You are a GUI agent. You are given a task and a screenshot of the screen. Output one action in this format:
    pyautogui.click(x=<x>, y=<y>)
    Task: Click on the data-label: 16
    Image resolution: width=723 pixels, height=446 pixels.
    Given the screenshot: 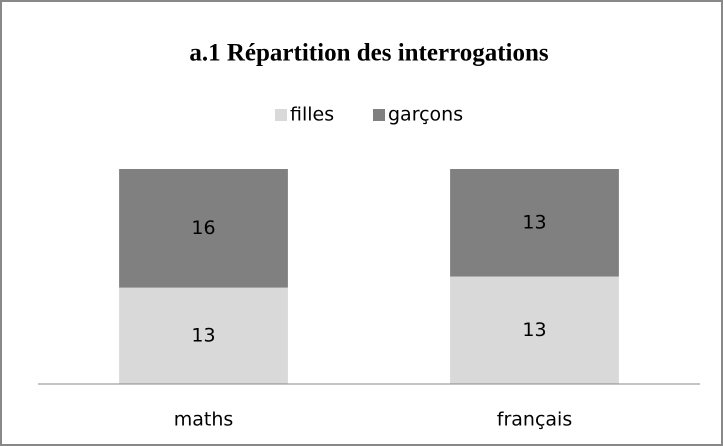 What is the action you would take?
    pyautogui.click(x=203, y=228)
    